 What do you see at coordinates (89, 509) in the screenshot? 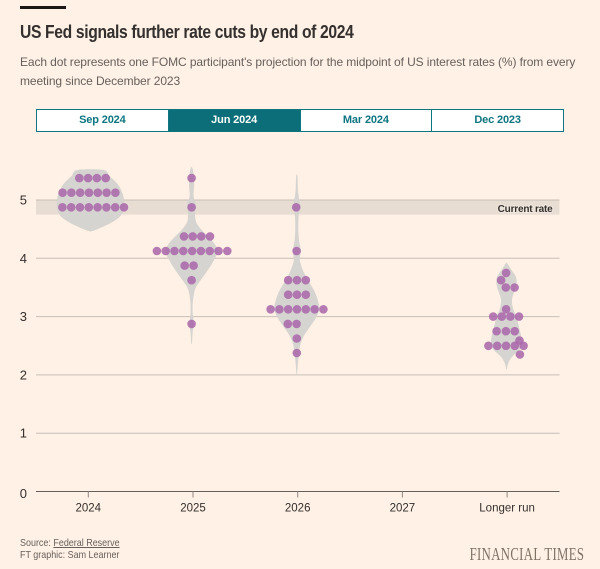
I see `svg-text: 2024` at bounding box center [89, 509].